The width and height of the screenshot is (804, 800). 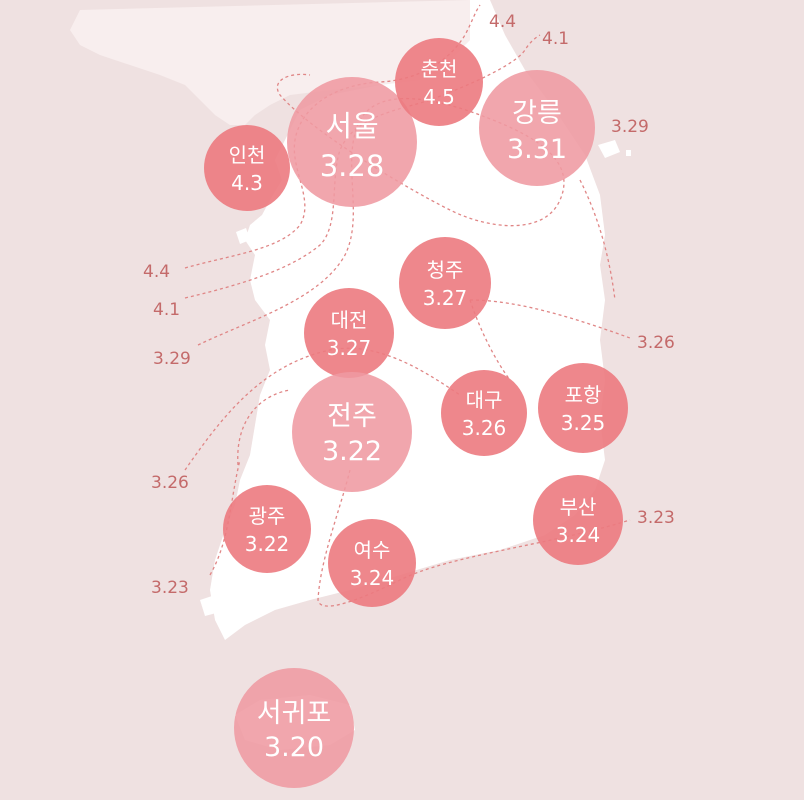 I want to click on city-name: 전주, so click(x=352, y=416).